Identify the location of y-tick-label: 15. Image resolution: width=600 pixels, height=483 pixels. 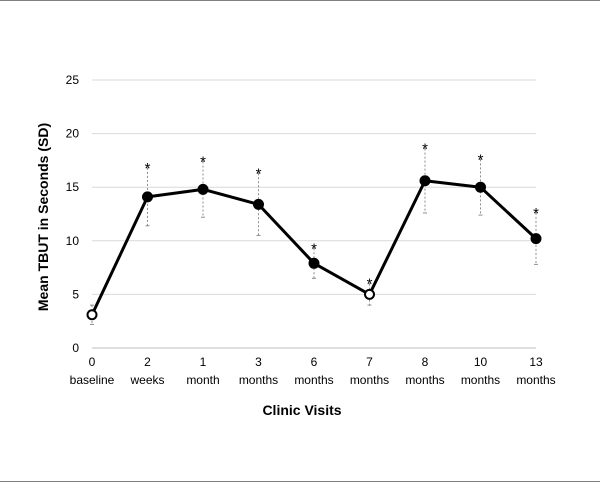
(73, 187).